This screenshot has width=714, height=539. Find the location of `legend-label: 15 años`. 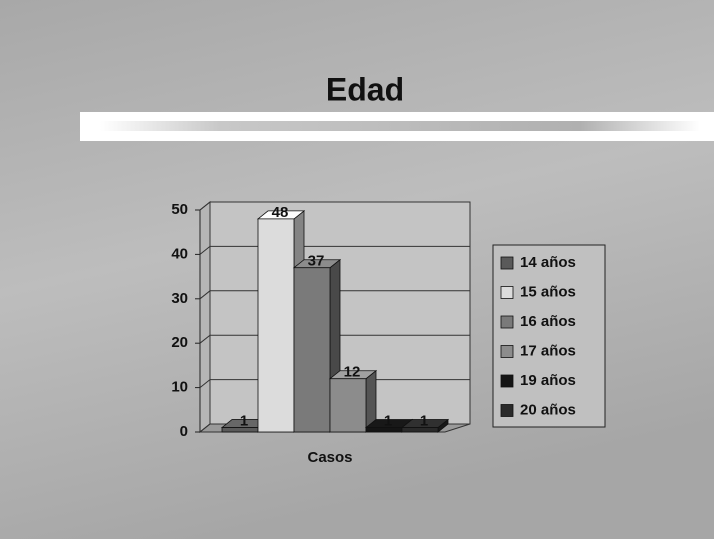

legend-label: 15 años is located at coordinates (548, 291).